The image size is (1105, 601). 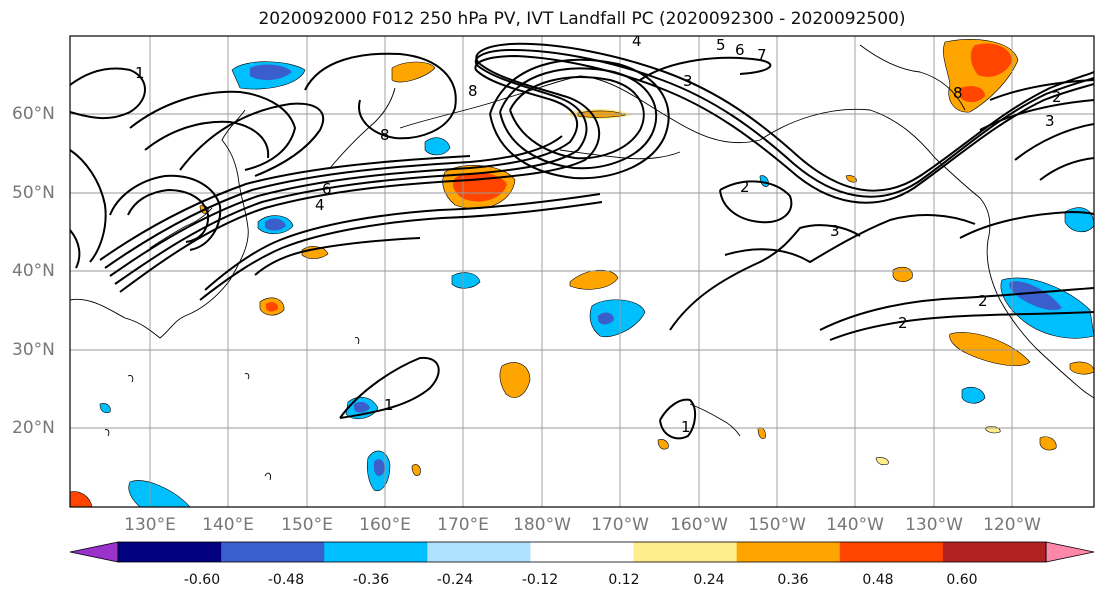 I want to click on lon-label: 170°W, so click(x=620, y=525).